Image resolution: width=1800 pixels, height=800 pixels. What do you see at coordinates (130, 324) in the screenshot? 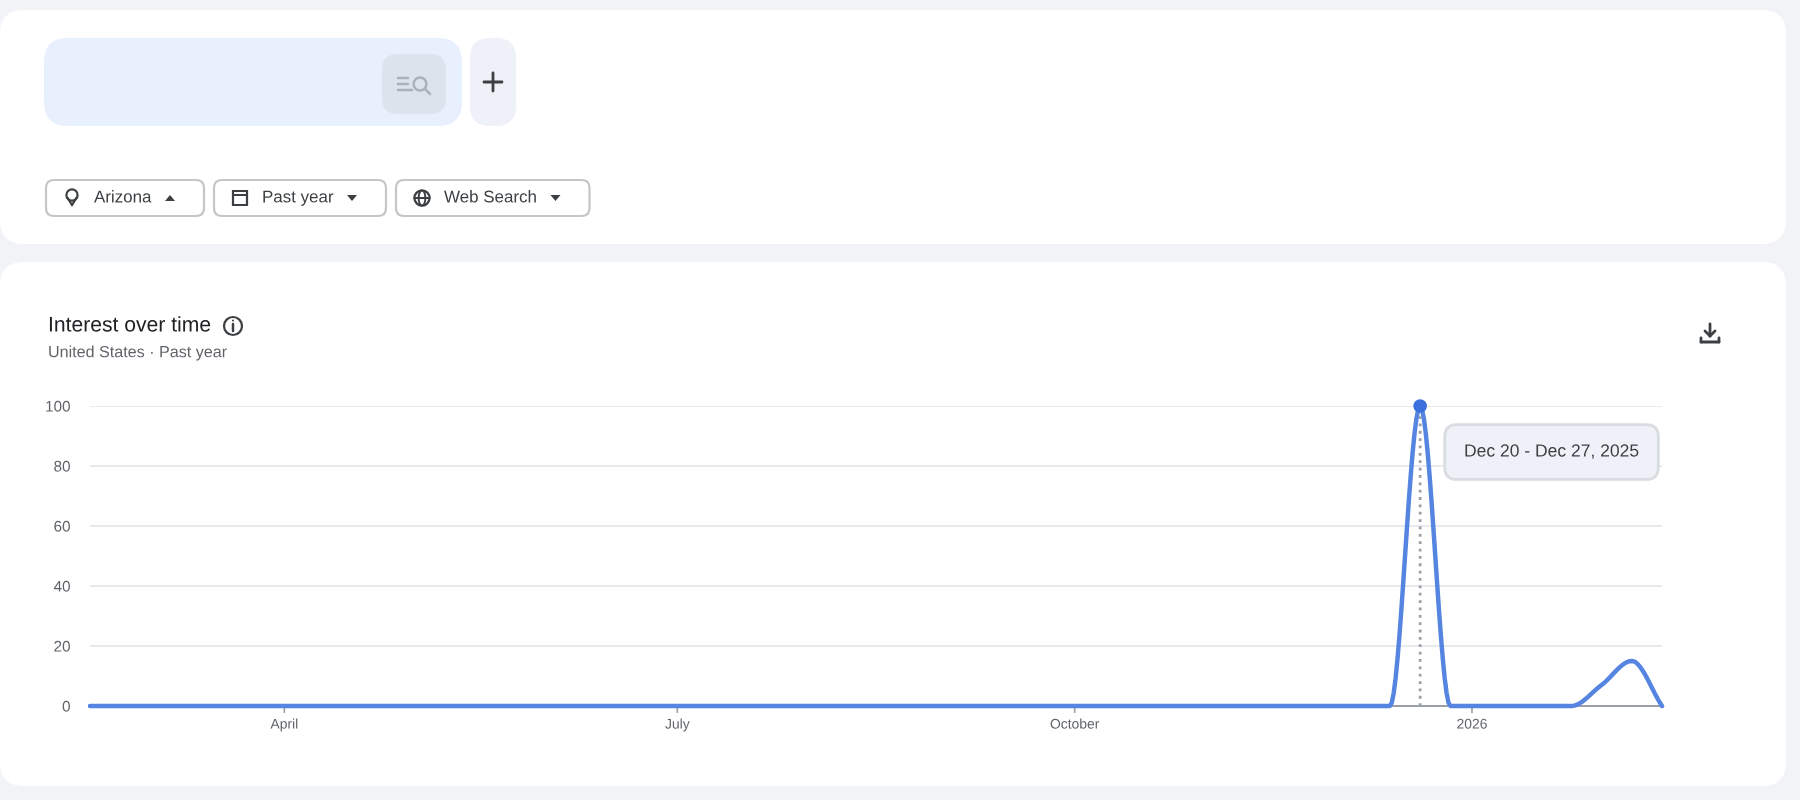
I see `chart-title: Interest over time` at bounding box center [130, 324].